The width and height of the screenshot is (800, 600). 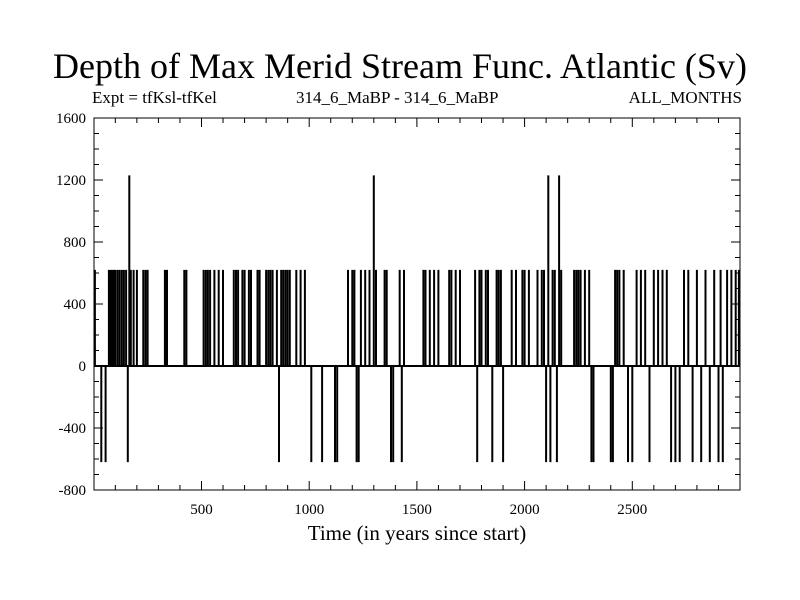 What do you see at coordinates (83, 367) in the screenshot?
I see `y-tick-label: 0` at bounding box center [83, 367].